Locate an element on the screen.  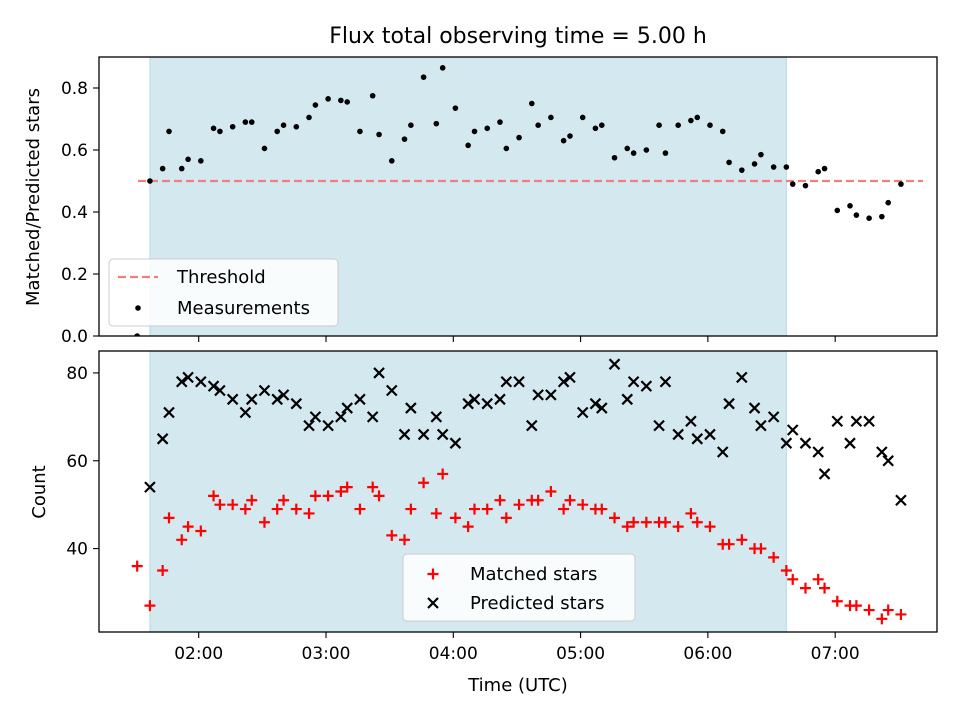
top-legend: Threshold Measurements is located at coordinates (223, 292).